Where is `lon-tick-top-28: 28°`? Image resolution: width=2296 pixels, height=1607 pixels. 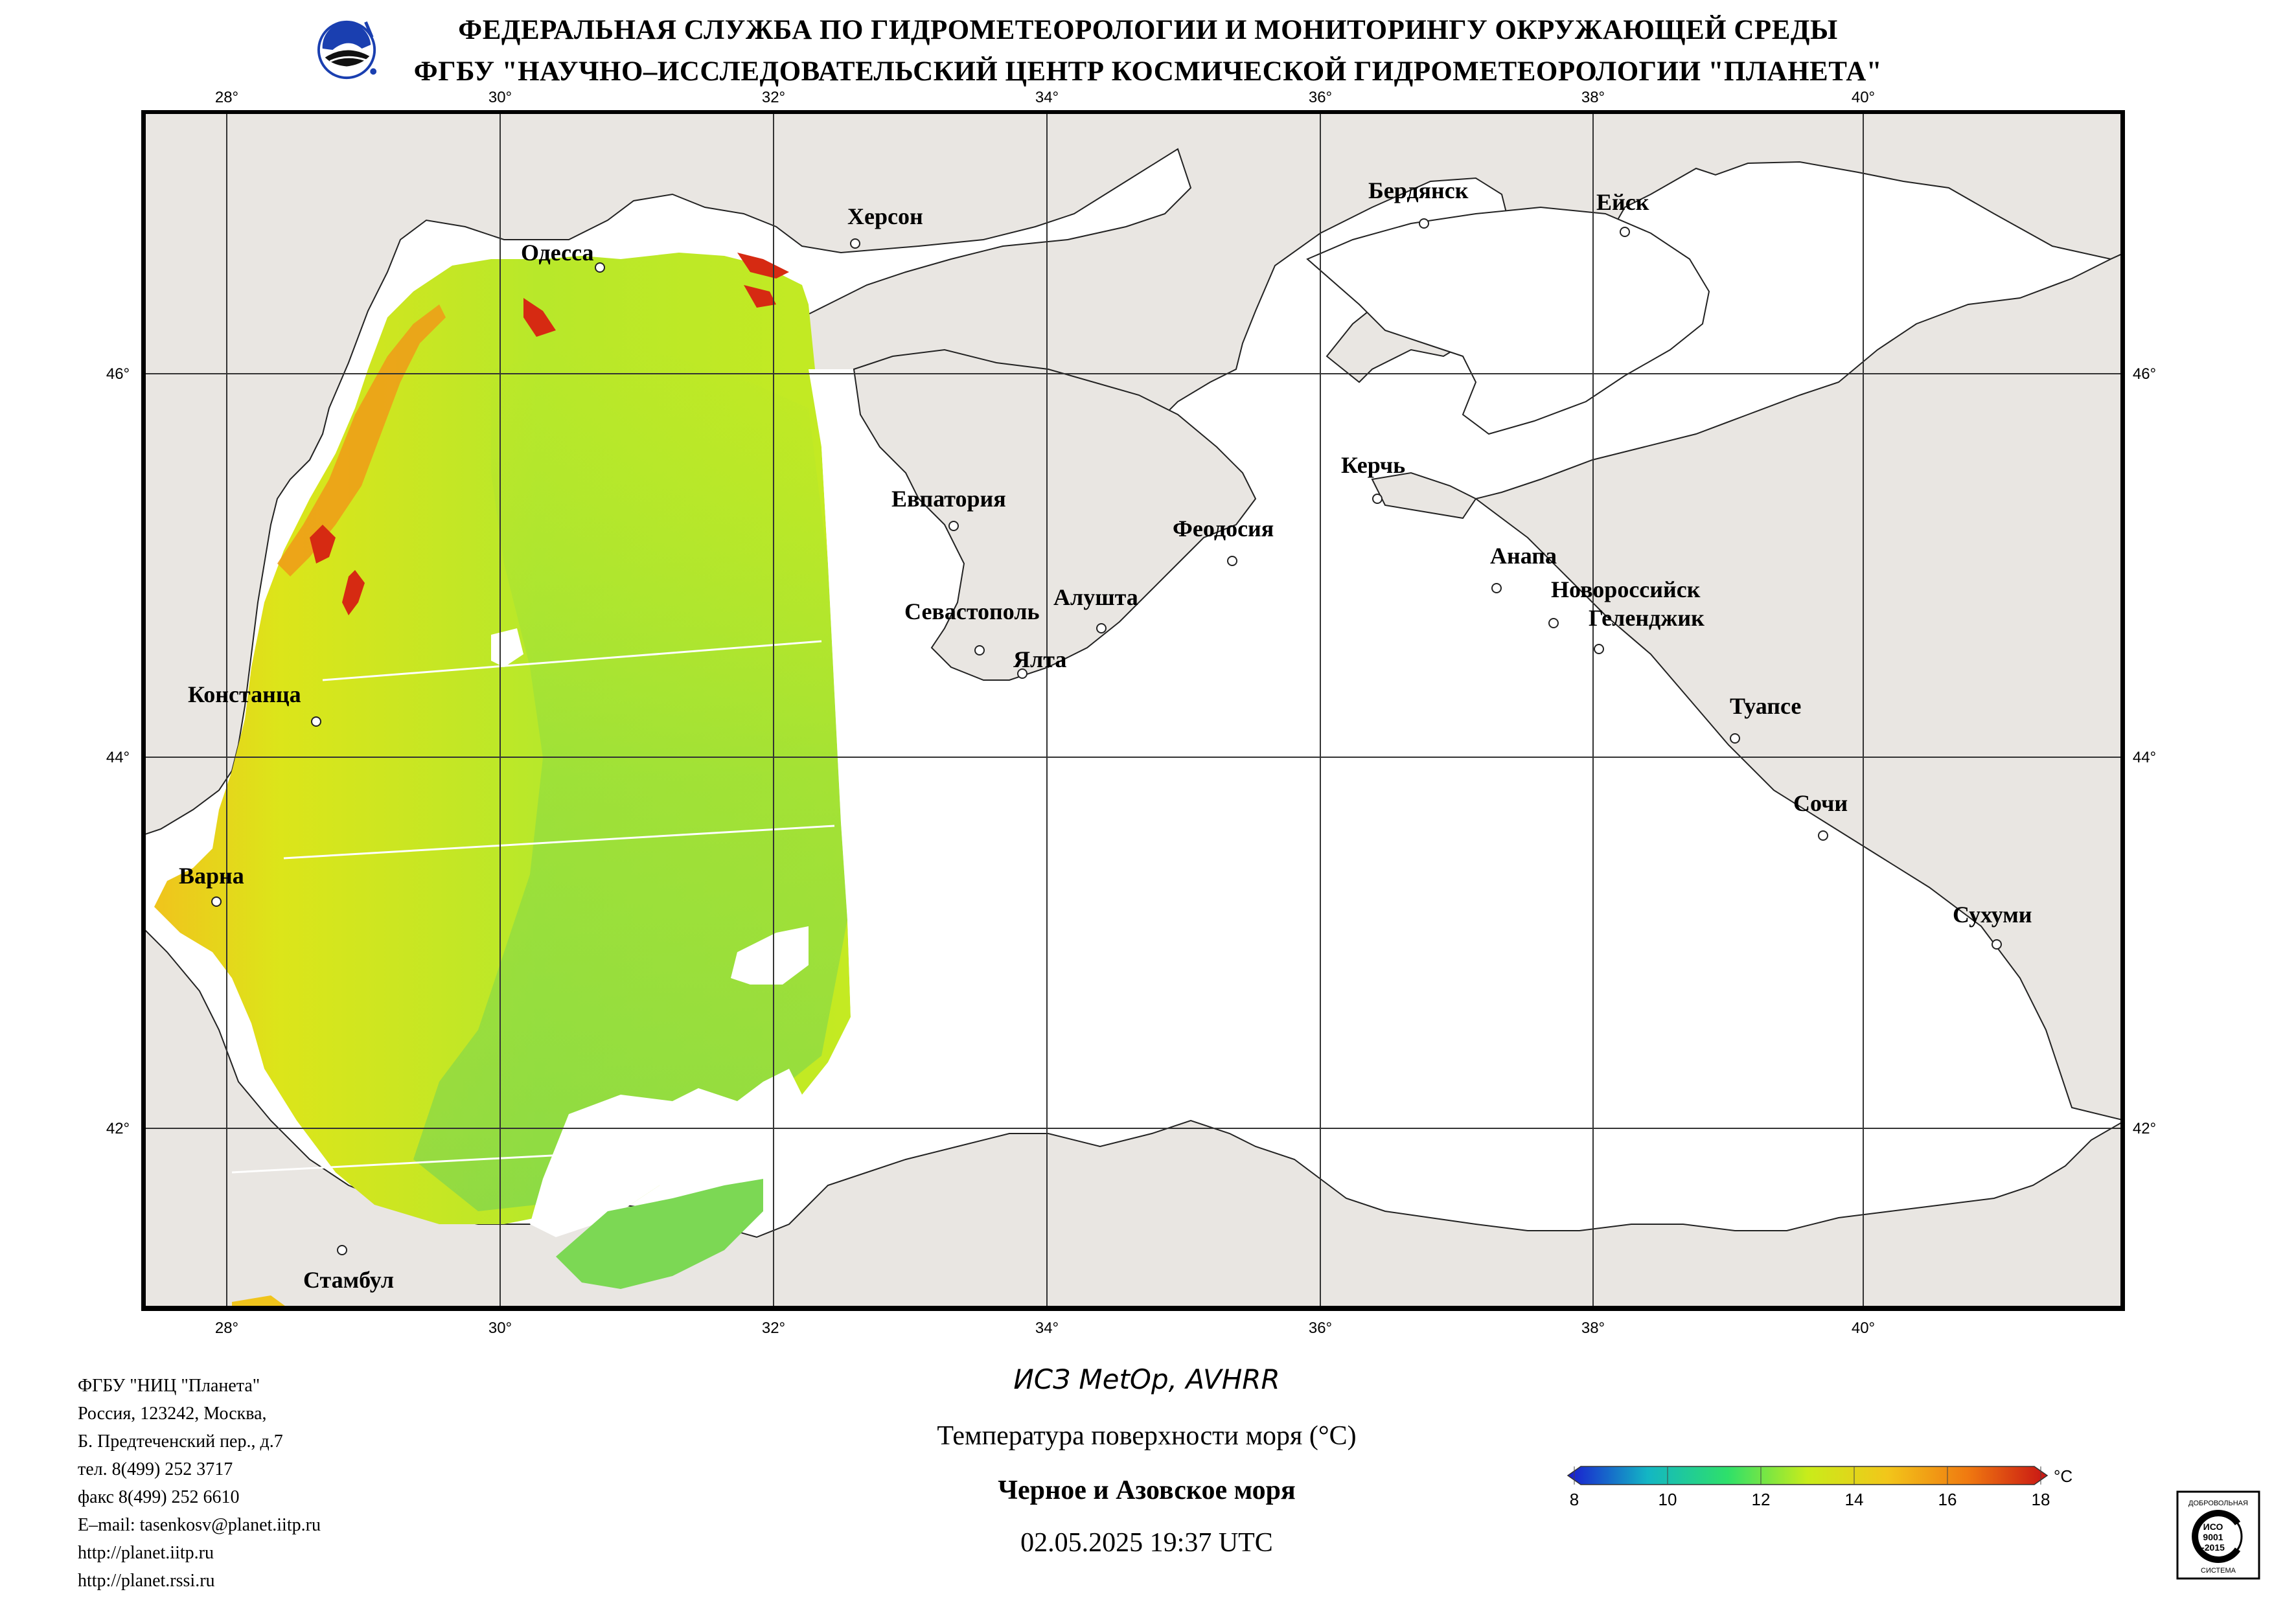 lon-tick-top-28: 28° is located at coordinates (226, 97).